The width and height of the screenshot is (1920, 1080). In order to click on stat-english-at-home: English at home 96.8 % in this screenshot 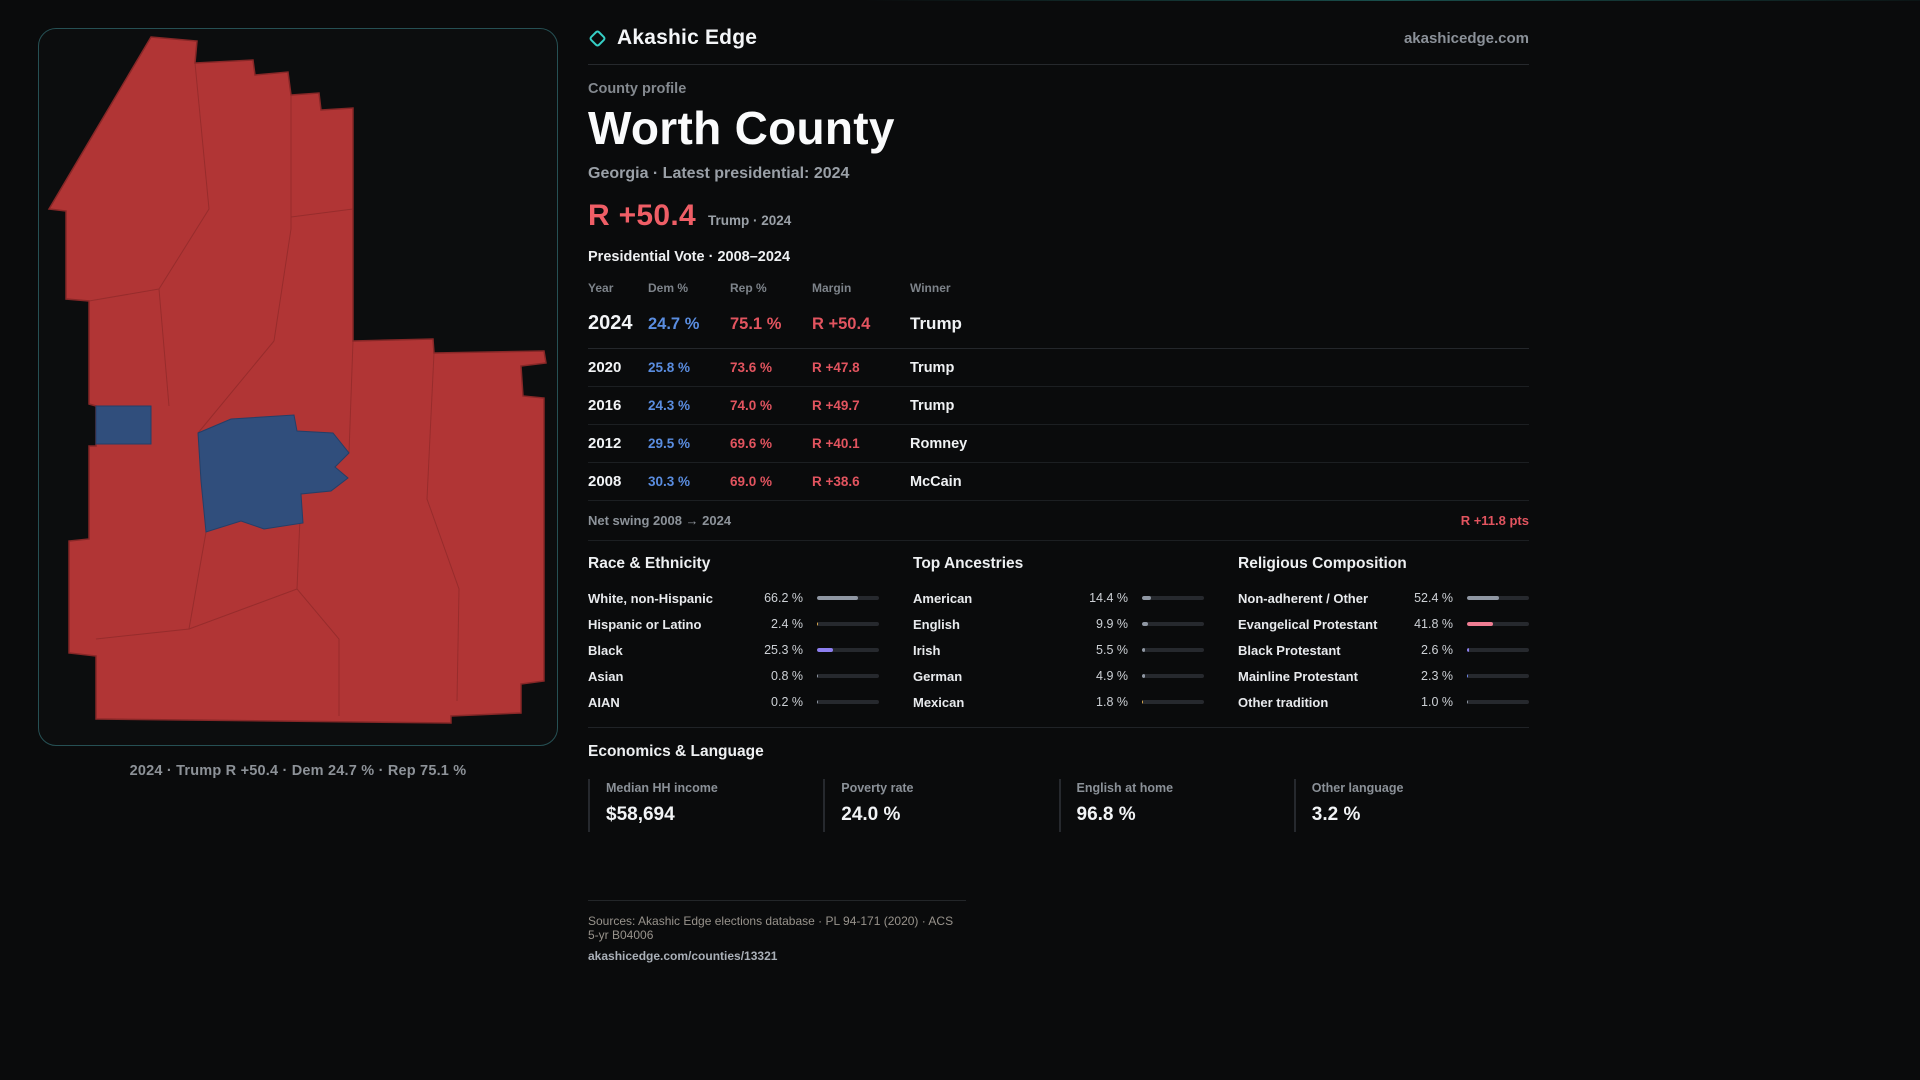, I will do `click(1176, 805)`.